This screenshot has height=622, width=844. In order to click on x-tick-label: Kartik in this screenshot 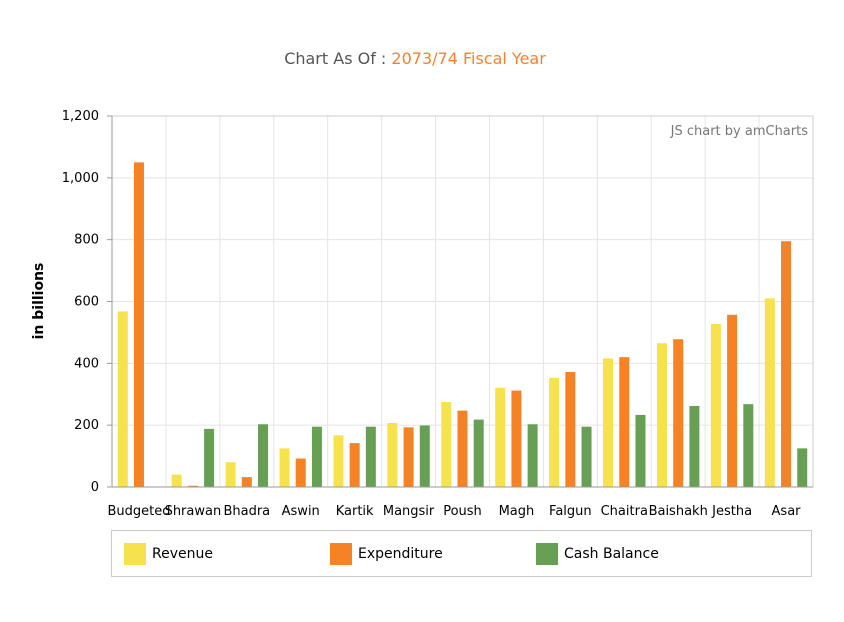, I will do `click(355, 511)`.